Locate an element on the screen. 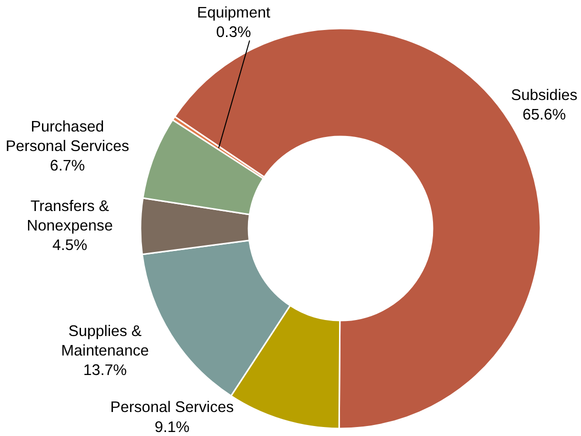  data-label: 13.7% is located at coordinates (105, 370).